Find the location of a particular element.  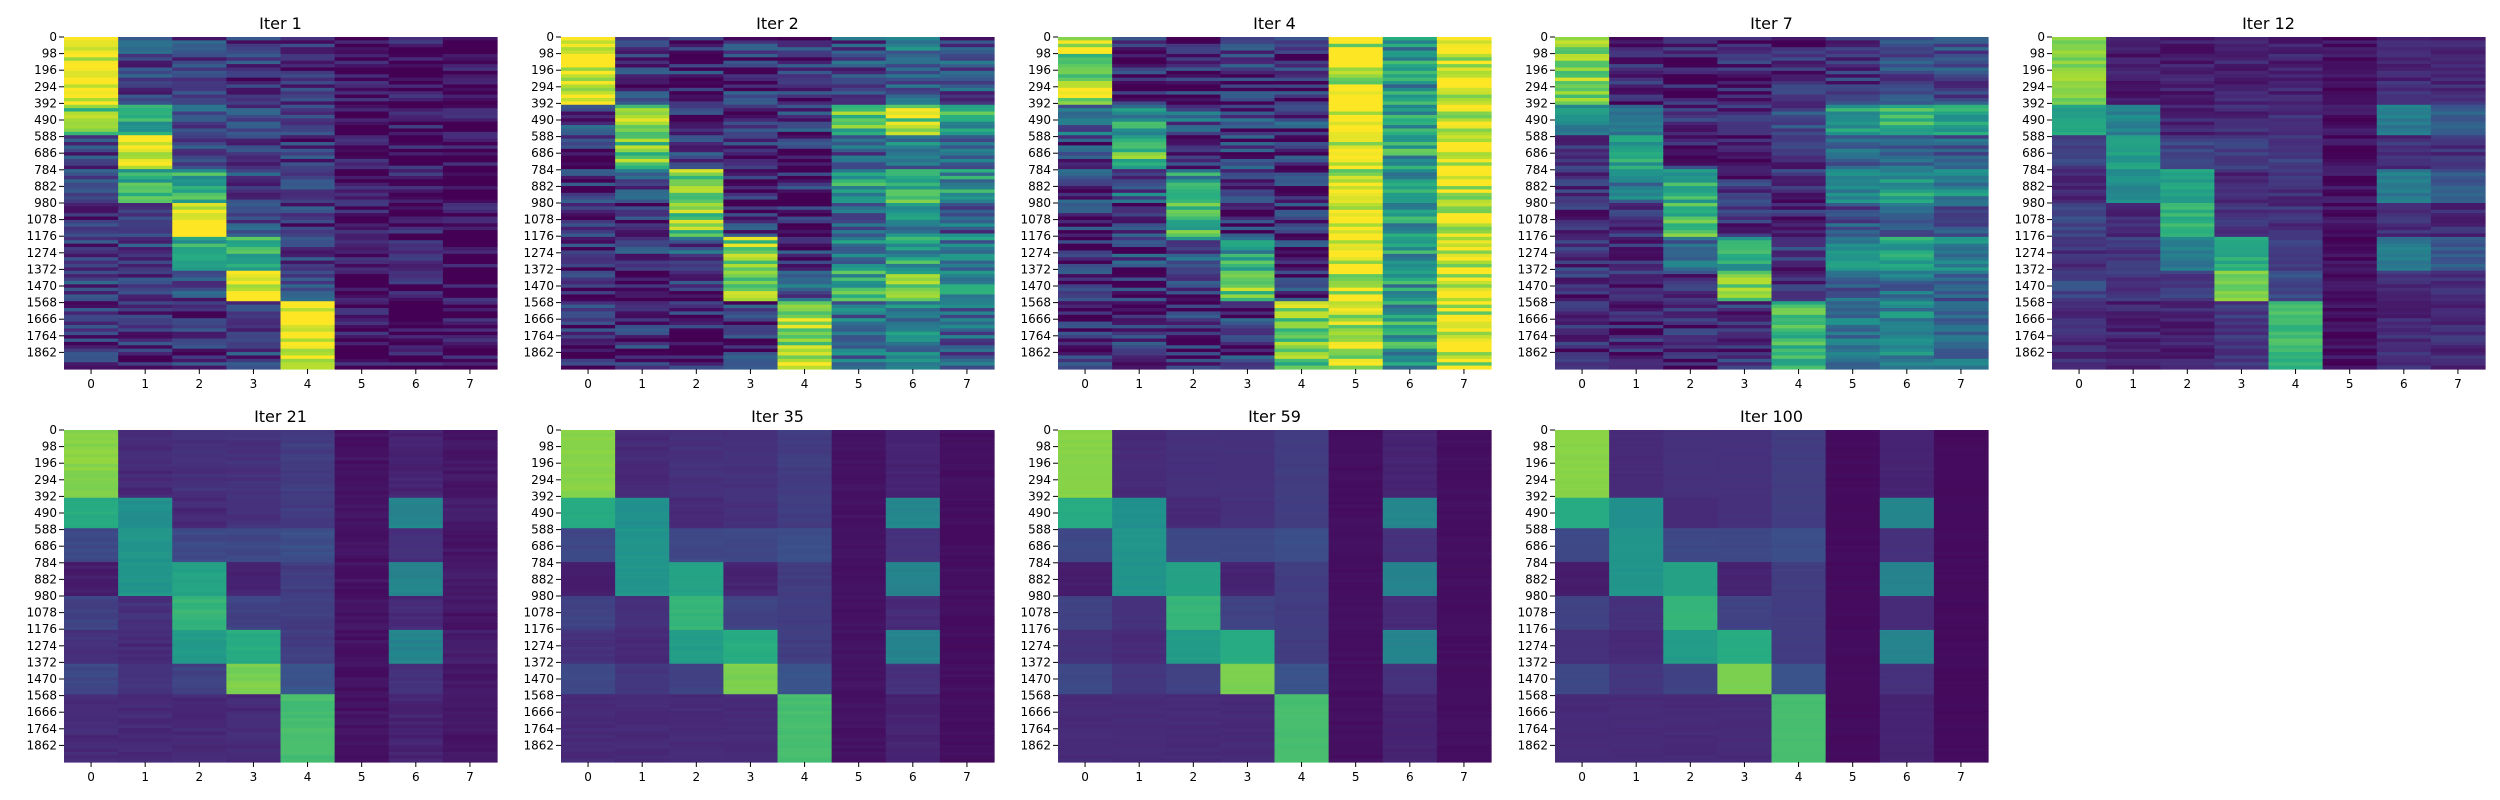

x-tick-label: 4 is located at coordinates (2296, 384).